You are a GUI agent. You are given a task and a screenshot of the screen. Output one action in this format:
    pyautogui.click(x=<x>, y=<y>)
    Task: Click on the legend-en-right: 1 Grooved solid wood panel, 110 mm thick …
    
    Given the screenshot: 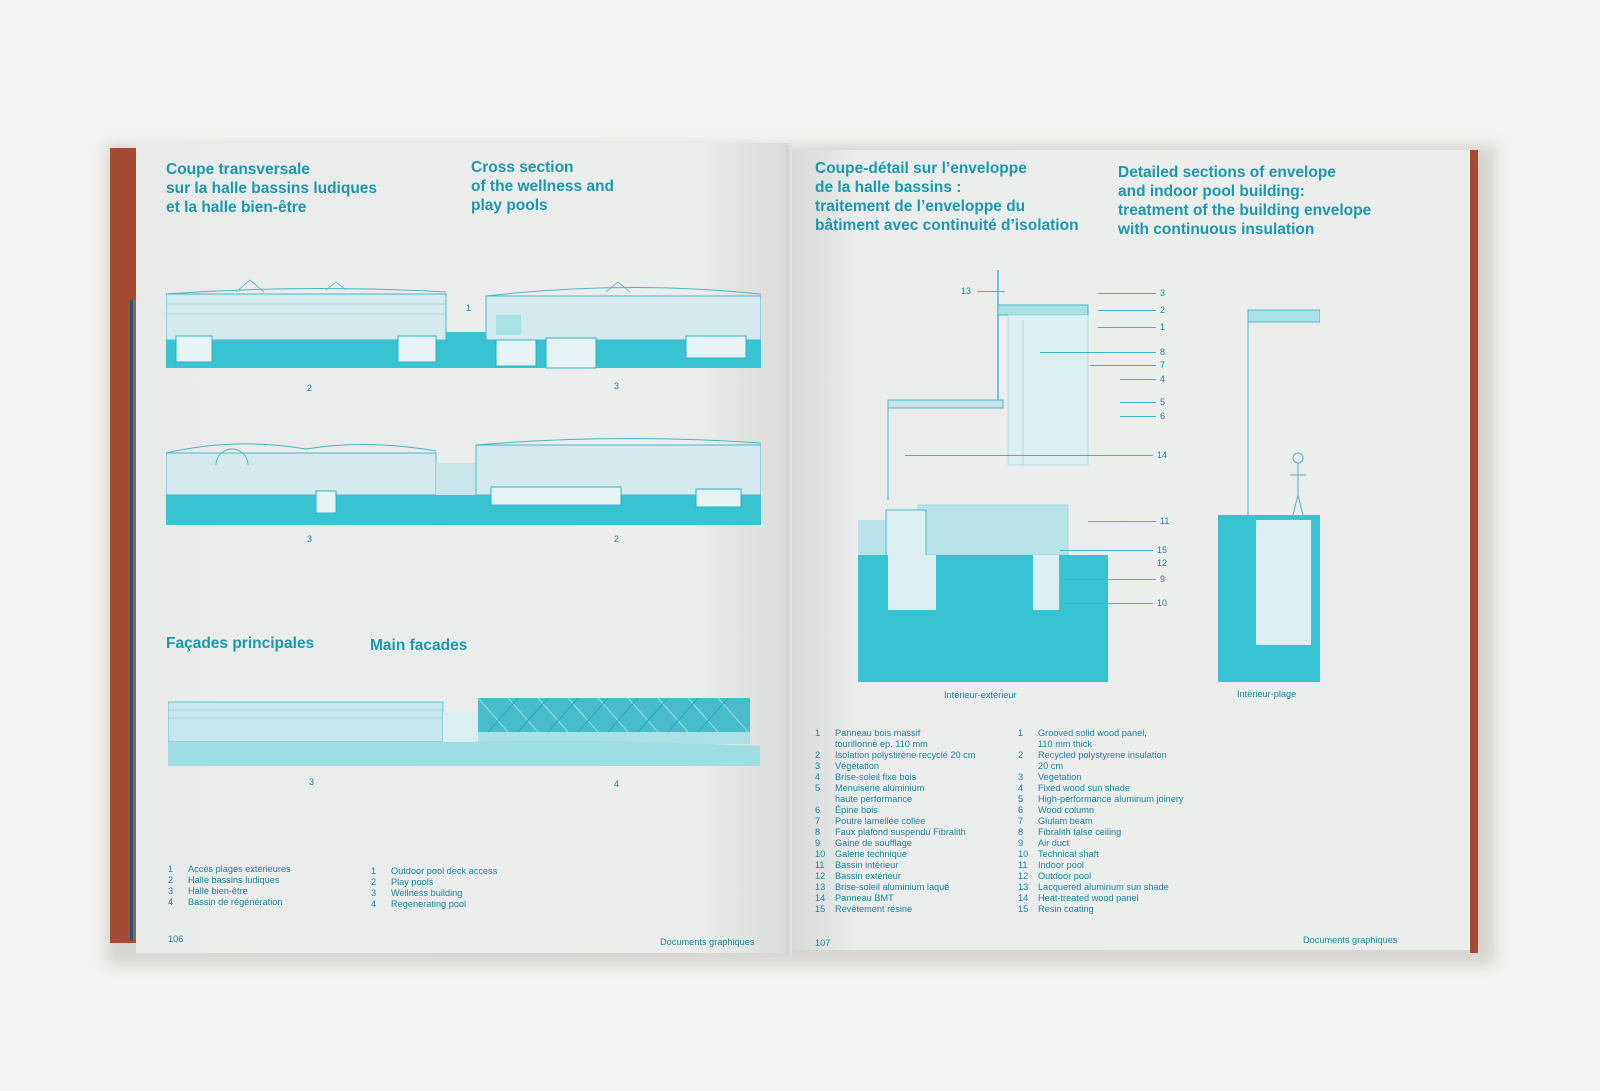 What is the action you would take?
    pyautogui.click(x=1118, y=821)
    